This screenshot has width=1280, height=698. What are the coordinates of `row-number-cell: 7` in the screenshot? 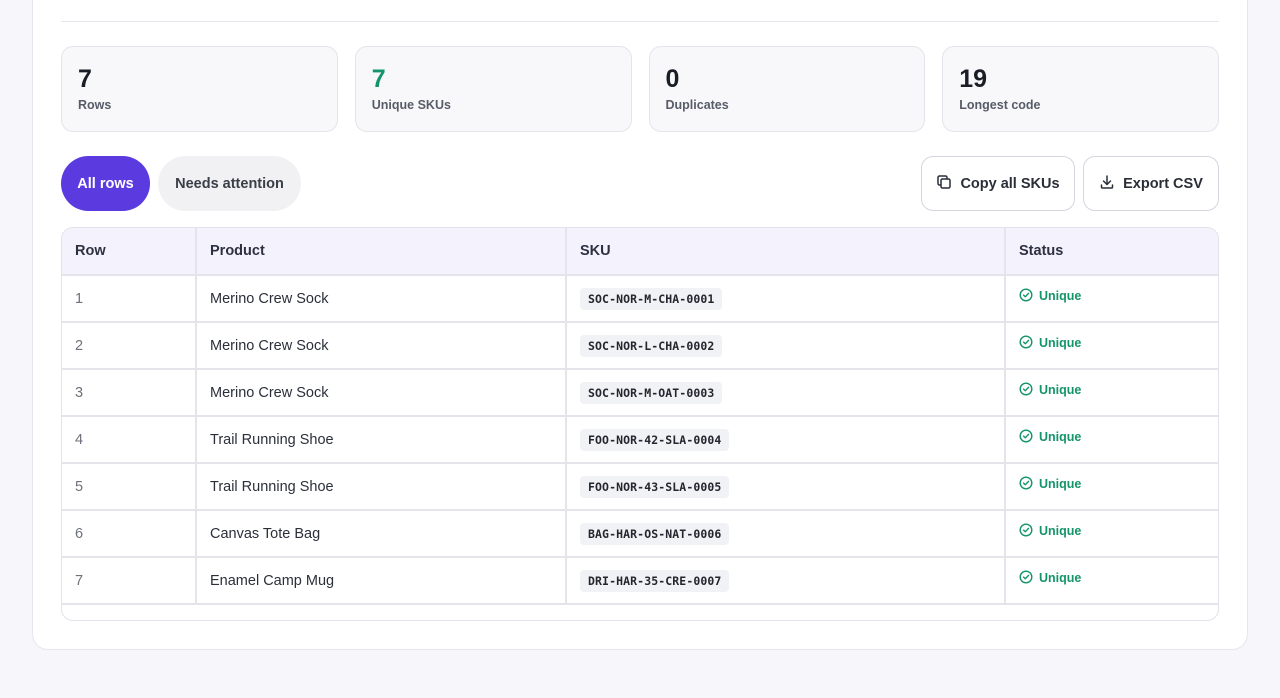 It's located at (129, 581).